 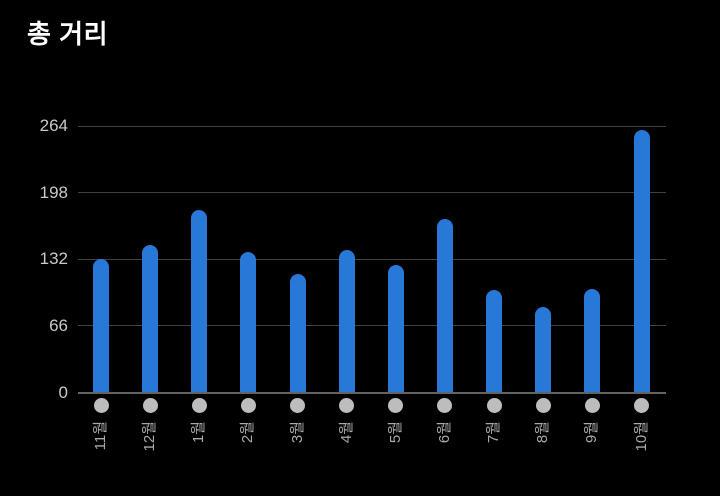 I want to click on x-axis-label: 9월, so click(x=592, y=432).